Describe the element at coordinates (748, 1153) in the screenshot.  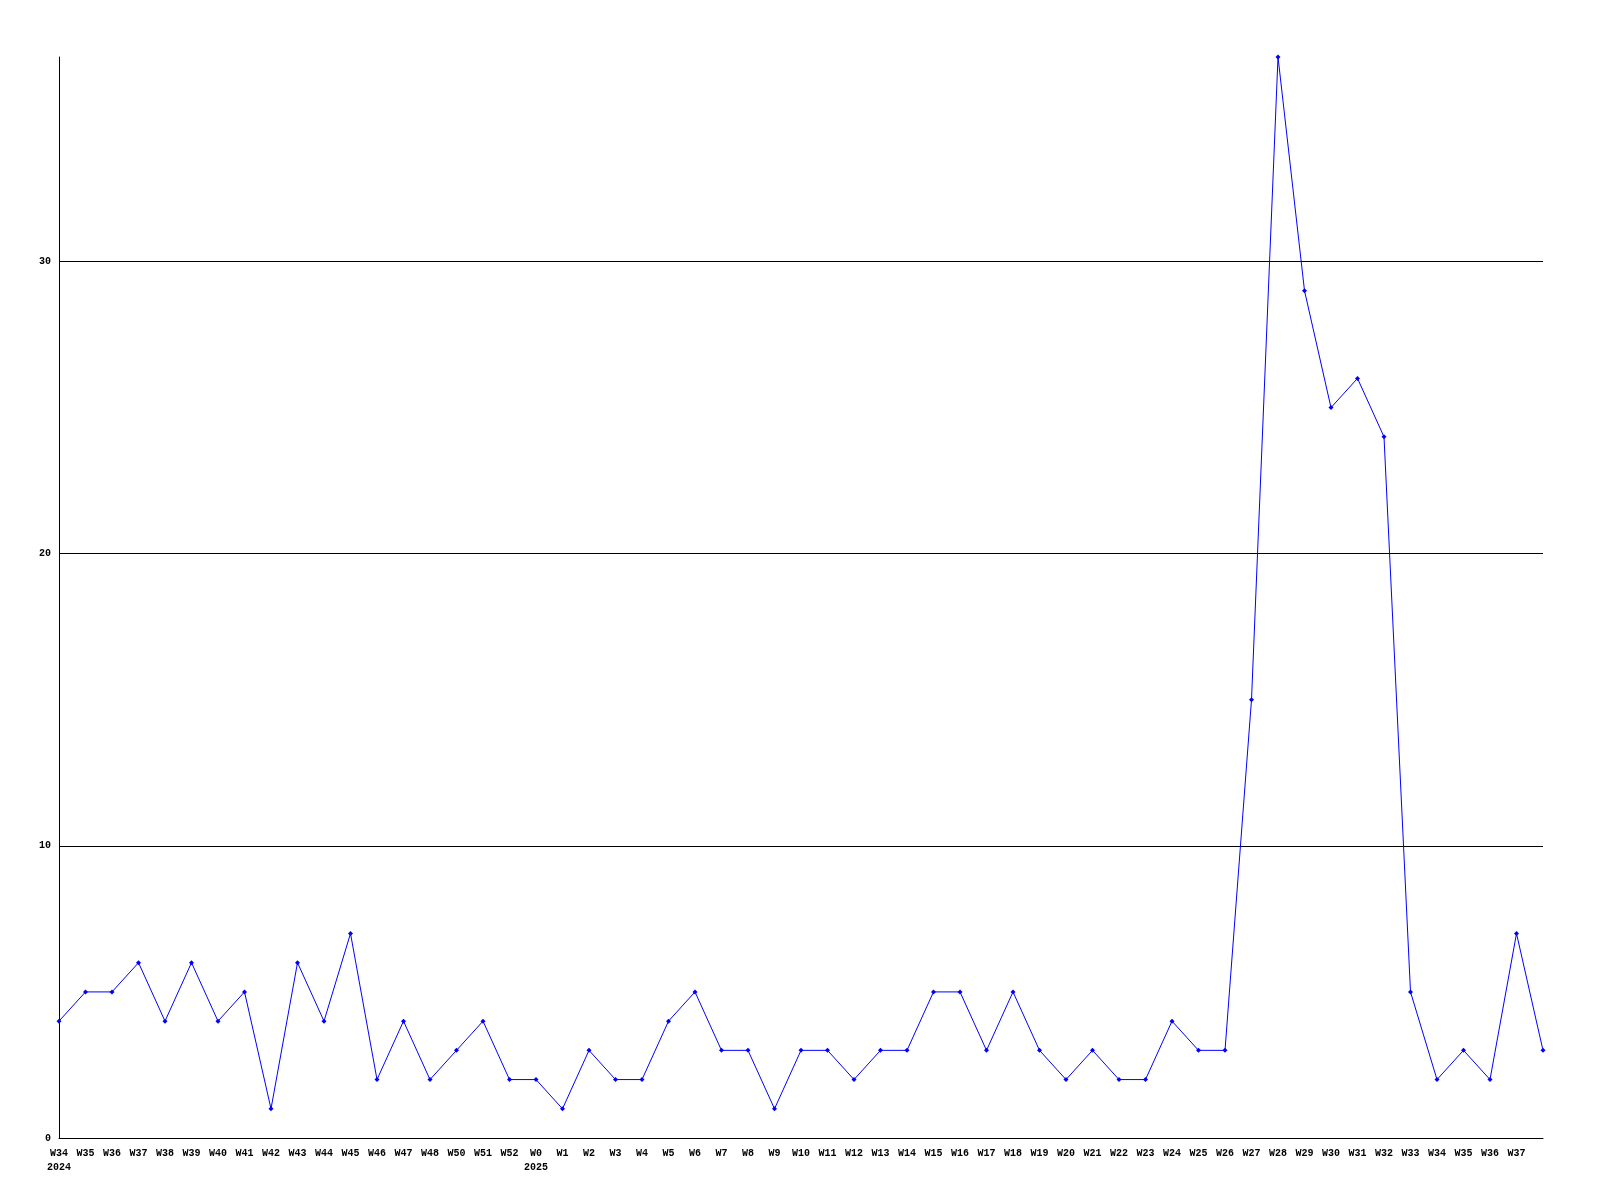
I see `x-tick-label: W8` at that location.